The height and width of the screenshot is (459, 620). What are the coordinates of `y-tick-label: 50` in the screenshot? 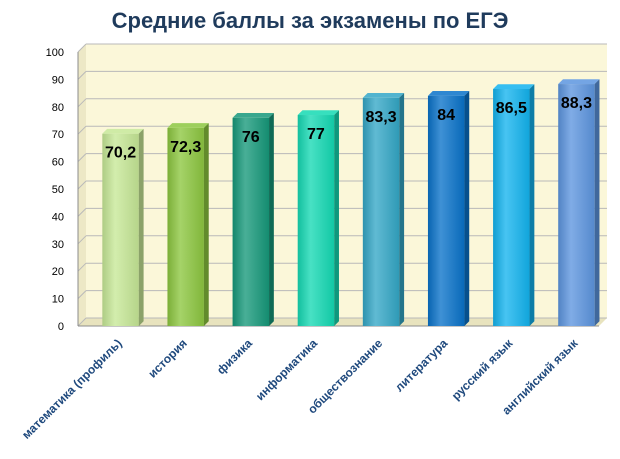 It's located at (58, 190).